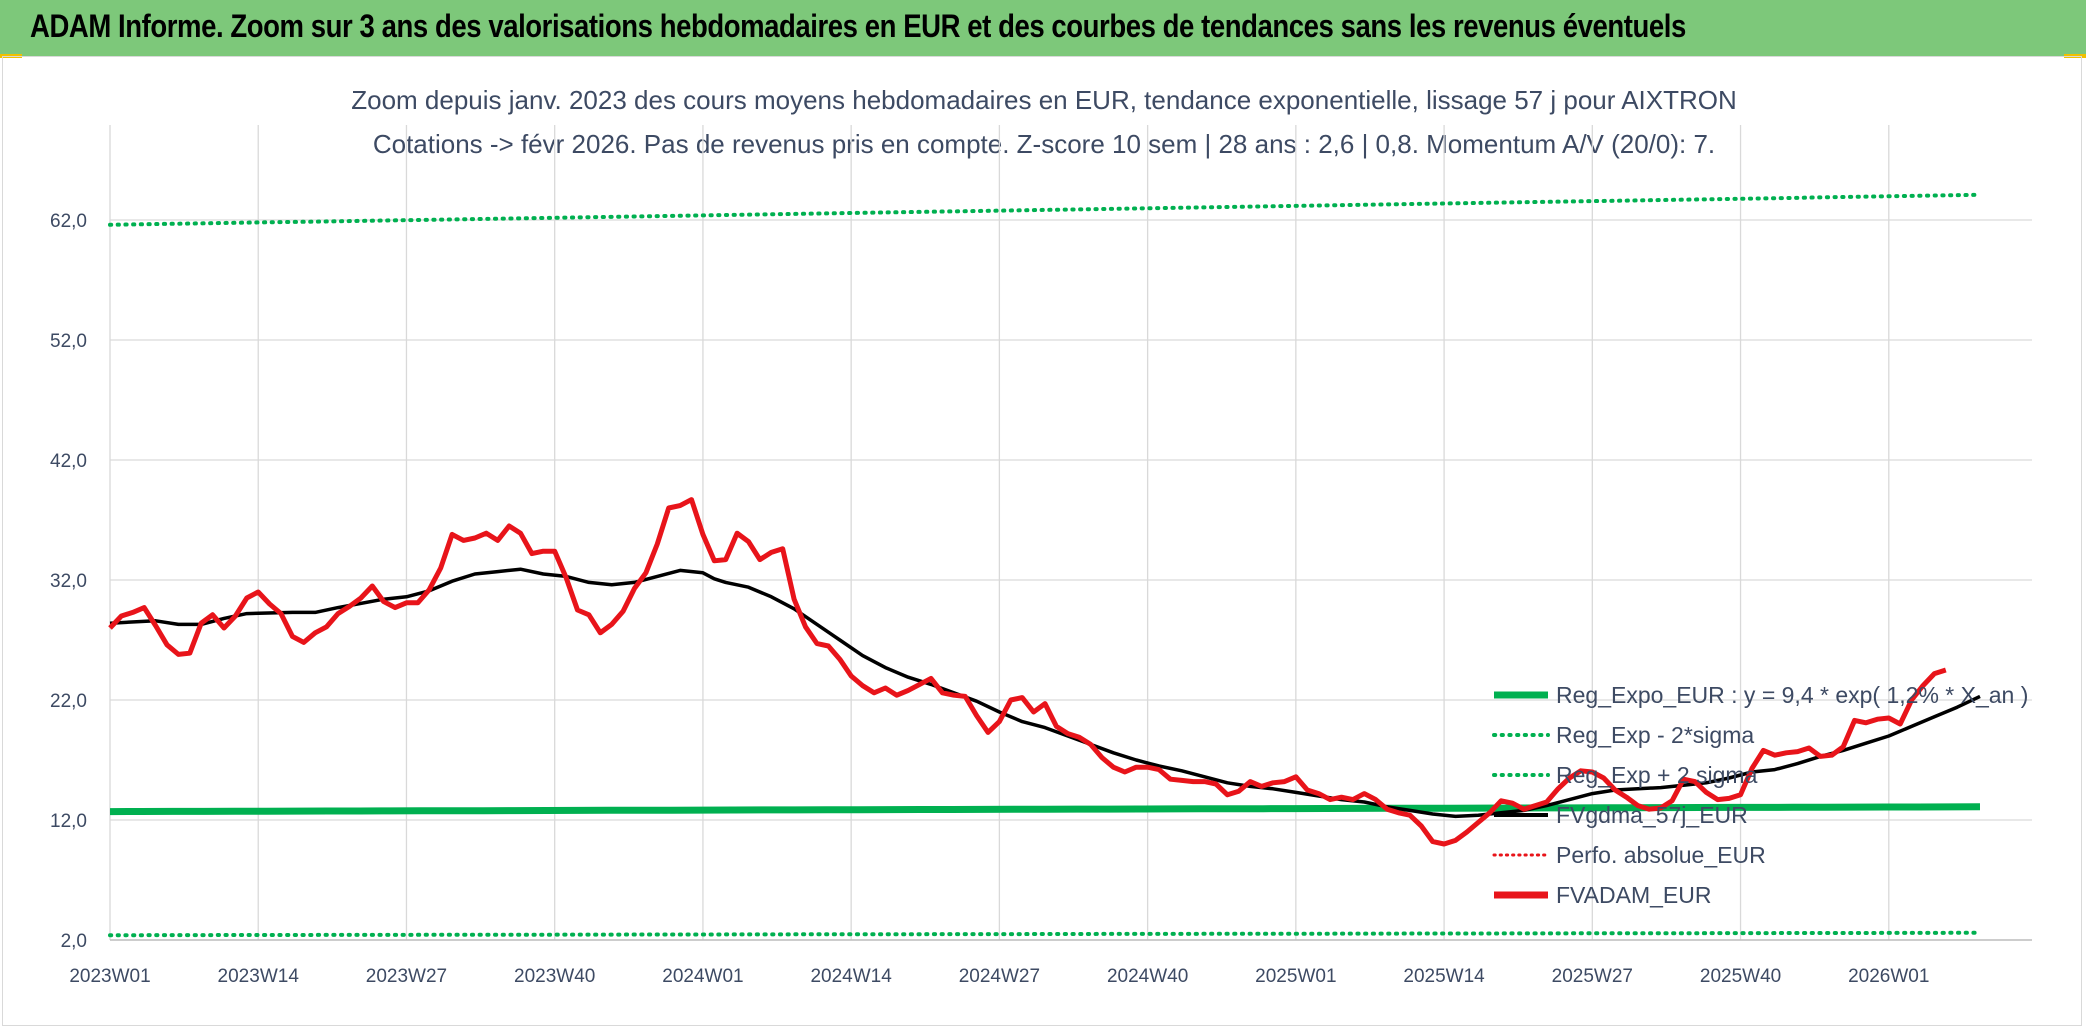 The image size is (2086, 1031). Describe the element at coordinates (68, 221) in the screenshot. I see `y-tick-label: 62,0` at that location.